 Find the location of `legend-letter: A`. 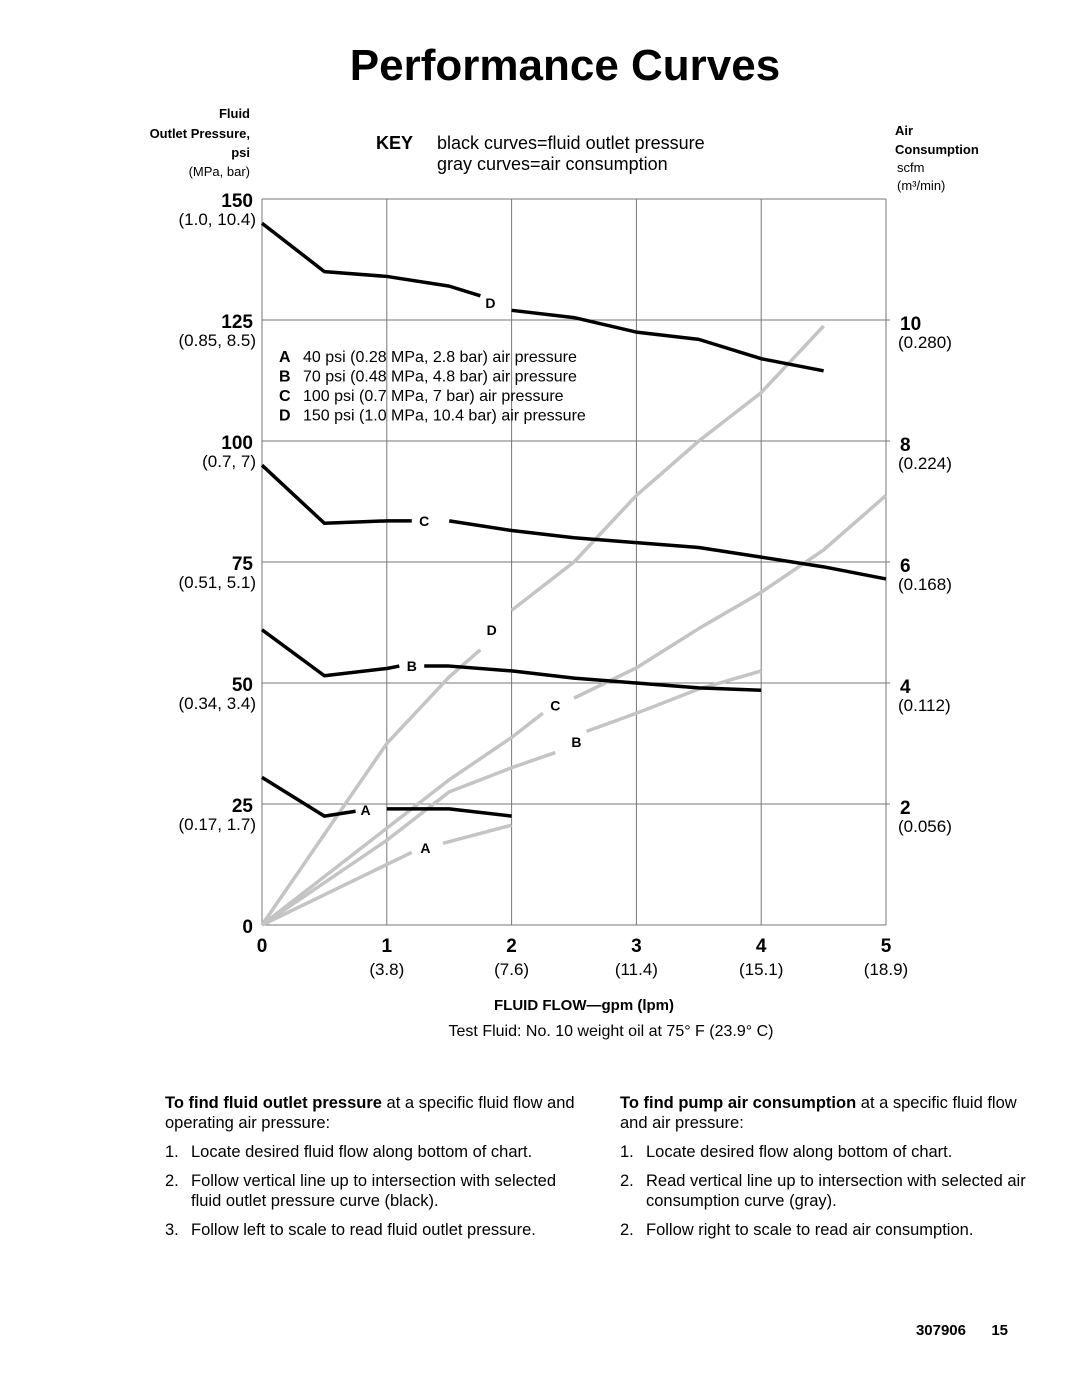

legend-letter: A is located at coordinates (285, 357).